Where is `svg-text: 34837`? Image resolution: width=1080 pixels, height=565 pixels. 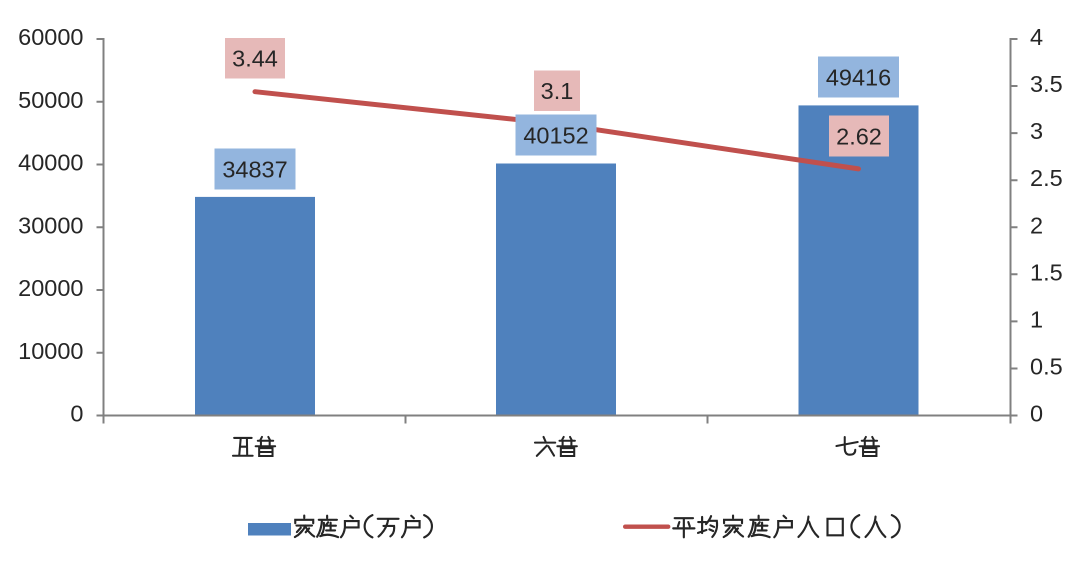
svg-text: 34837 is located at coordinates (254, 170).